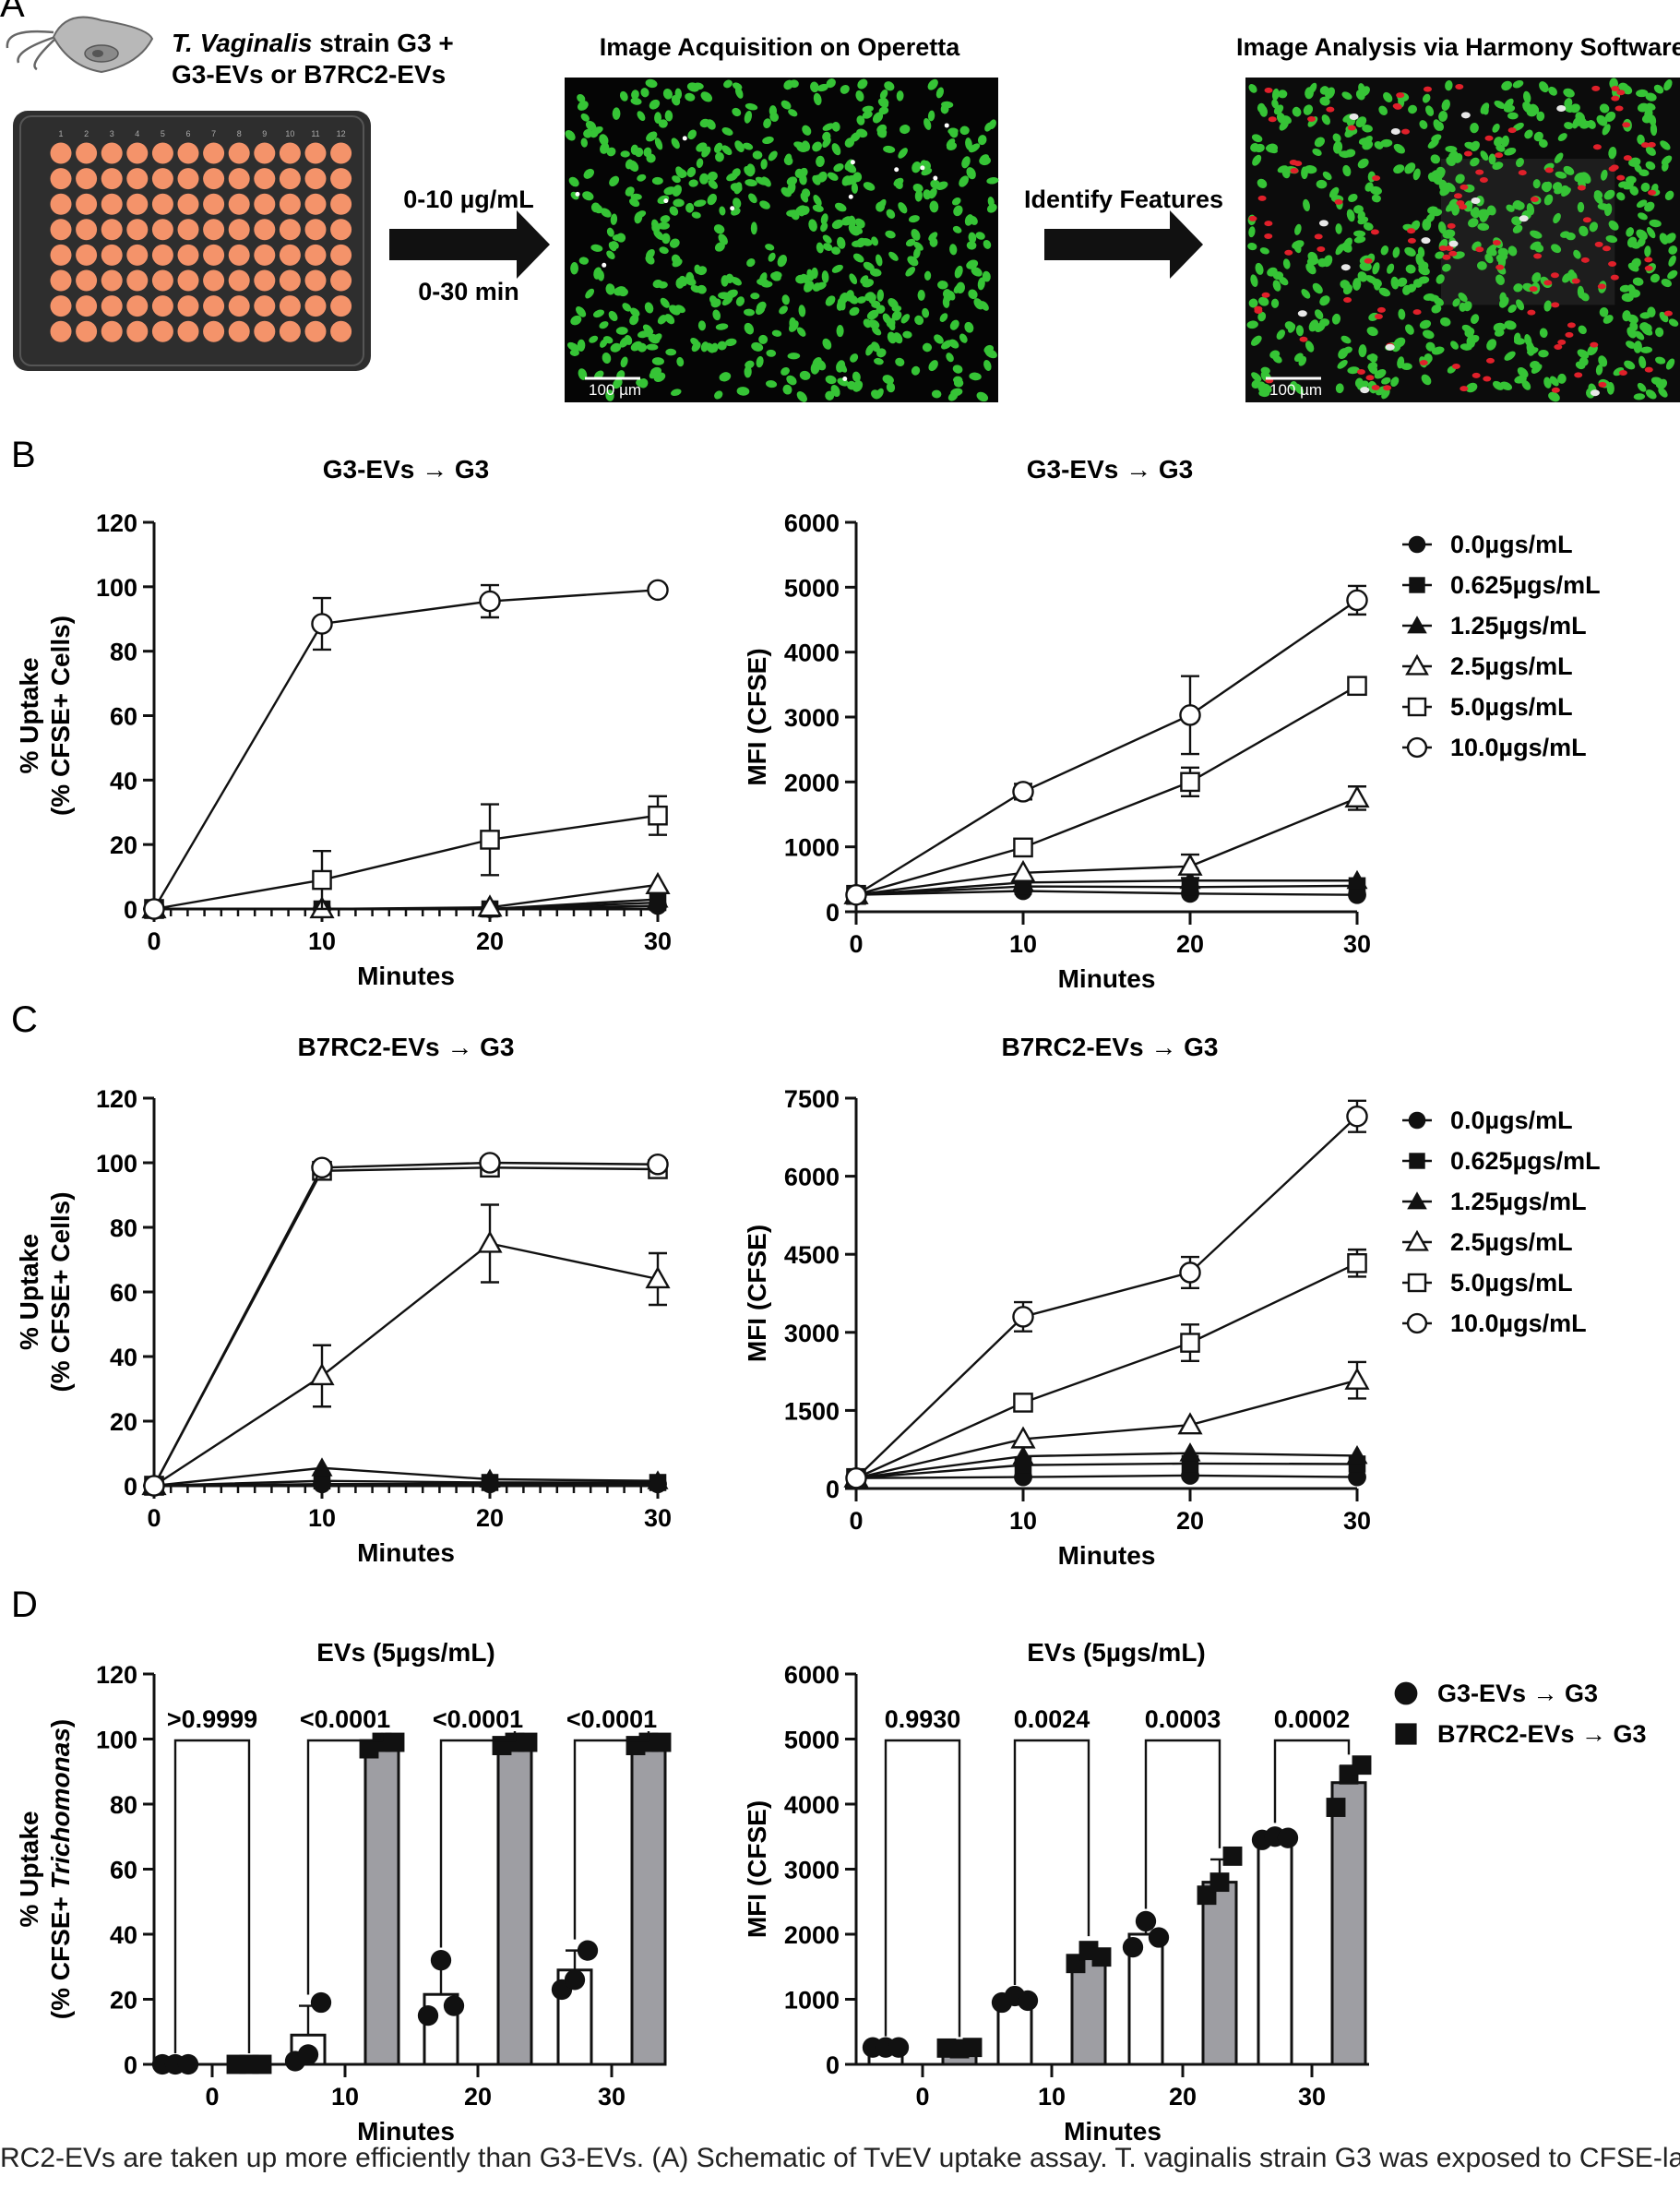 The image size is (1680, 2200). Describe the element at coordinates (1107, 1555) in the screenshot. I see `x-axis-label: Minutes` at that location.